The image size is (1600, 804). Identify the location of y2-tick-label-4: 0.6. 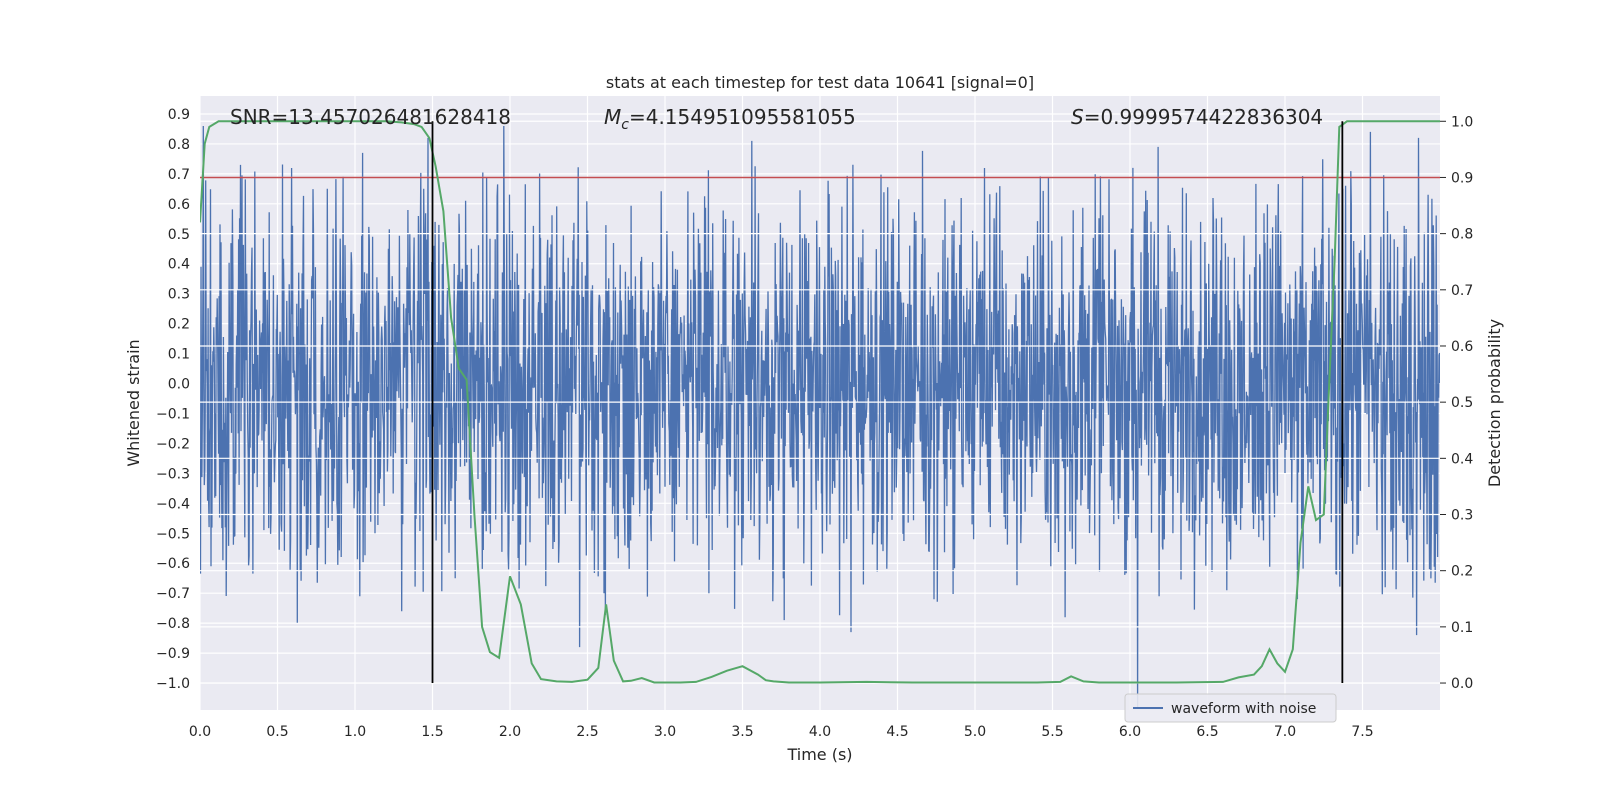
(1462, 347).